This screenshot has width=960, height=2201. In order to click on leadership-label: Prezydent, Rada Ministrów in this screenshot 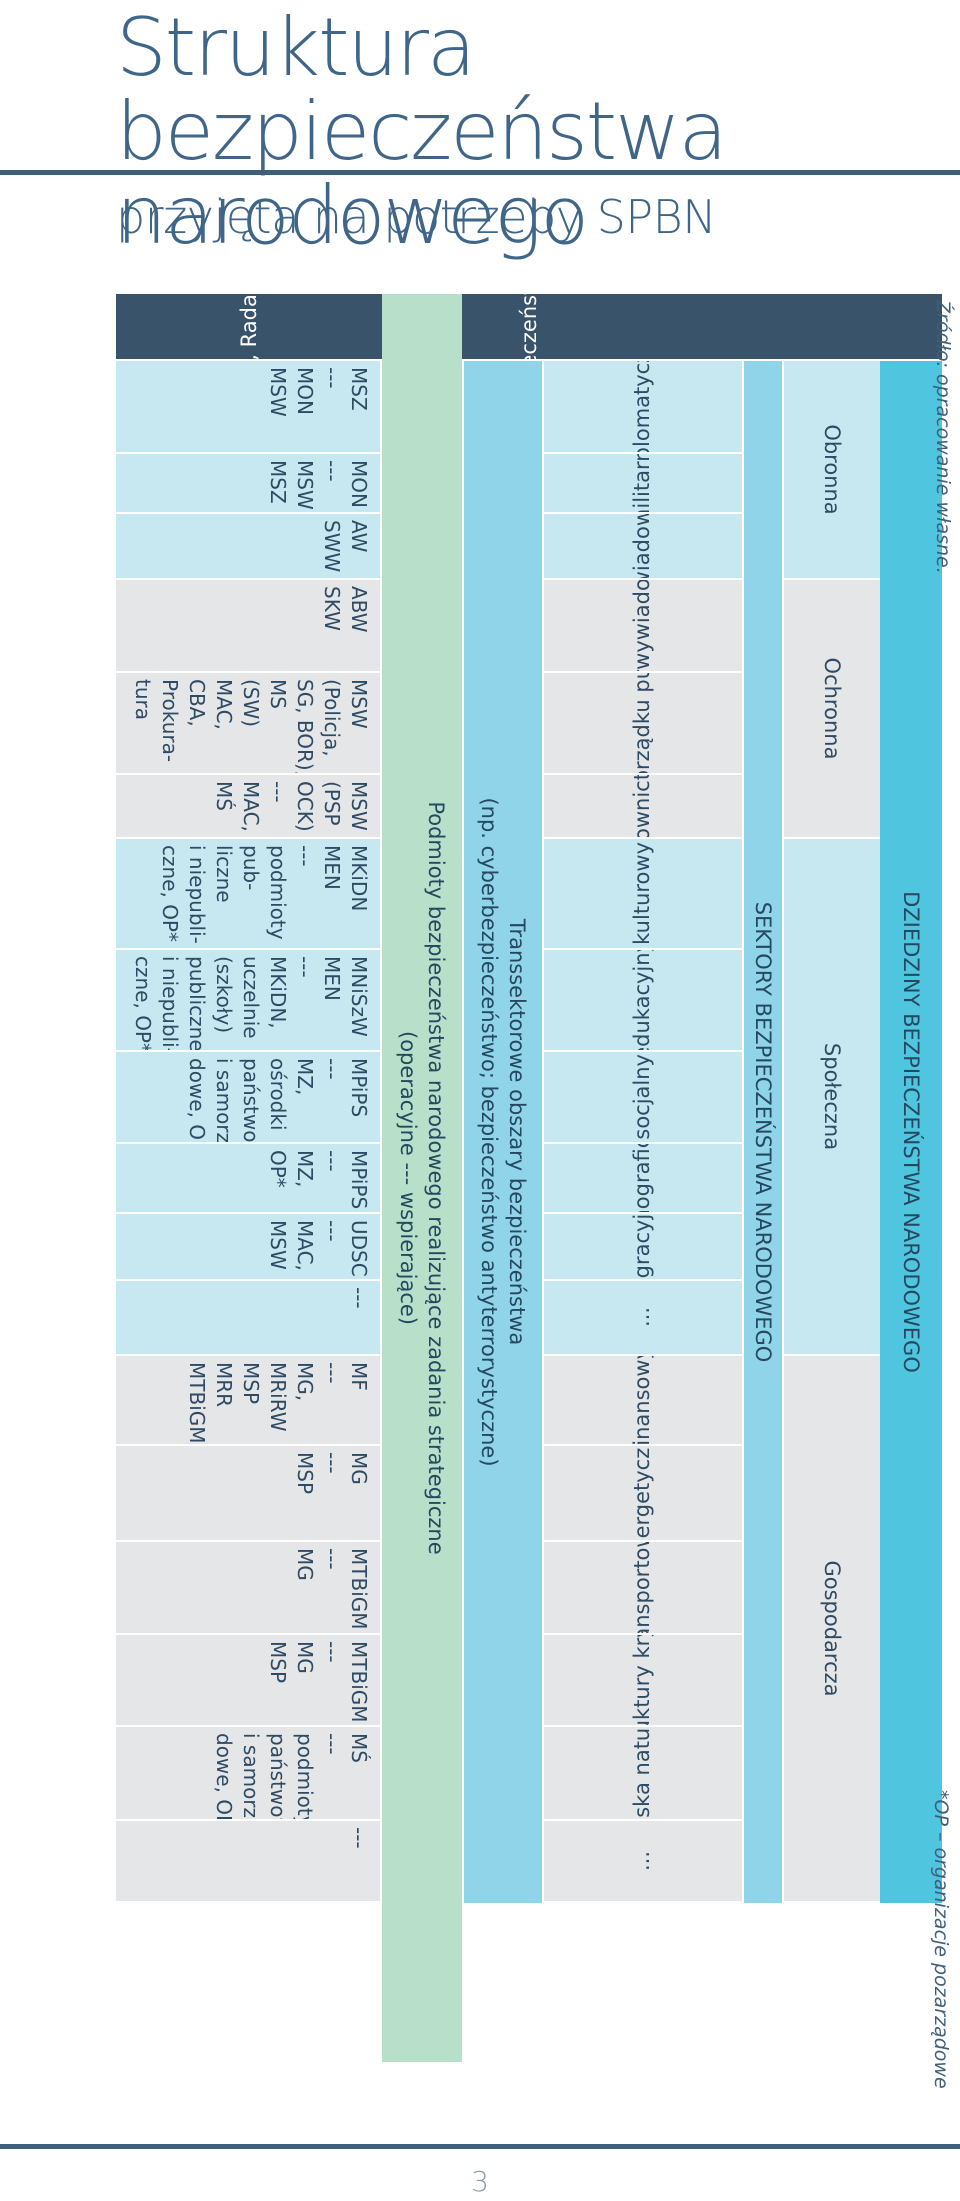, I will do `click(249, 326)`.